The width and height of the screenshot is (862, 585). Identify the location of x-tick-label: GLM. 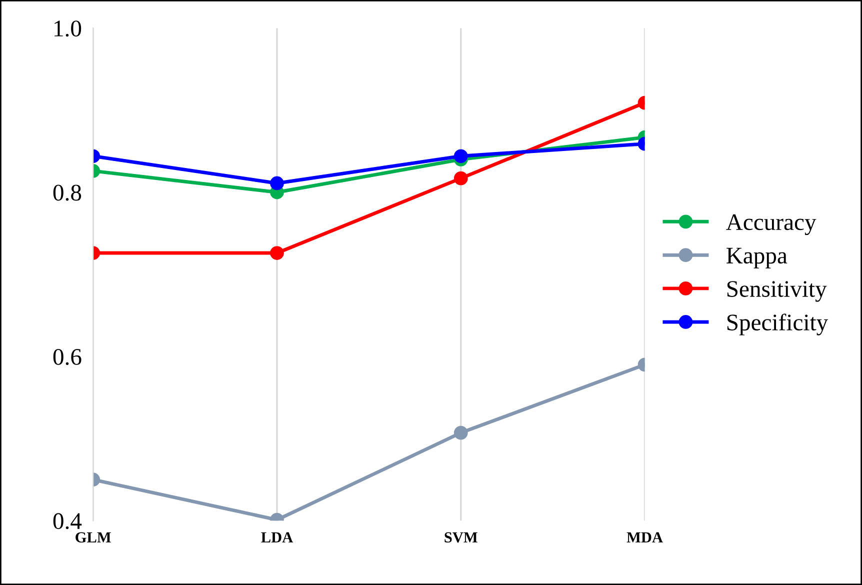
(93, 537).